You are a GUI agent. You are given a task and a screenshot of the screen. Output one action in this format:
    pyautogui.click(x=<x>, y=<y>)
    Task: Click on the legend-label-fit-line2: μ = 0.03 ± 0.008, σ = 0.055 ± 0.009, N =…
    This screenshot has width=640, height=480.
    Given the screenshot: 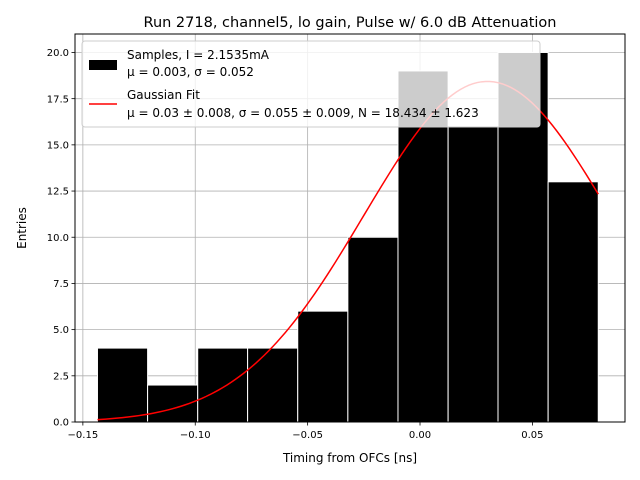 What is the action you would take?
    pyautogui.click(x=303, y=113)
    